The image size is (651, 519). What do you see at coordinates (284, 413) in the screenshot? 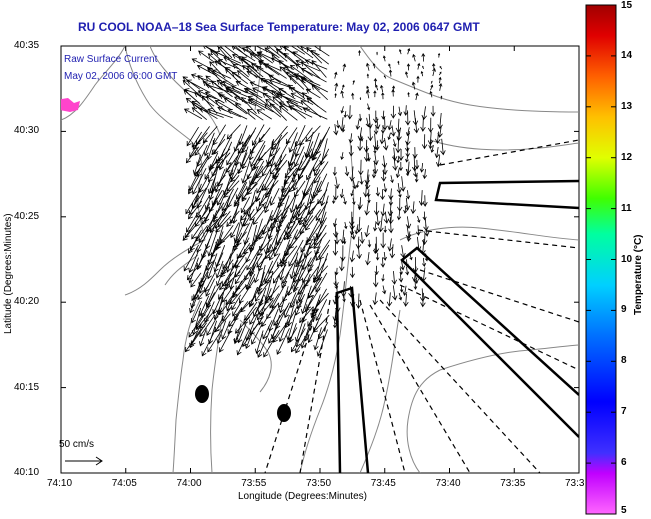
I see `station-marker` at bounding box center [284, 413].